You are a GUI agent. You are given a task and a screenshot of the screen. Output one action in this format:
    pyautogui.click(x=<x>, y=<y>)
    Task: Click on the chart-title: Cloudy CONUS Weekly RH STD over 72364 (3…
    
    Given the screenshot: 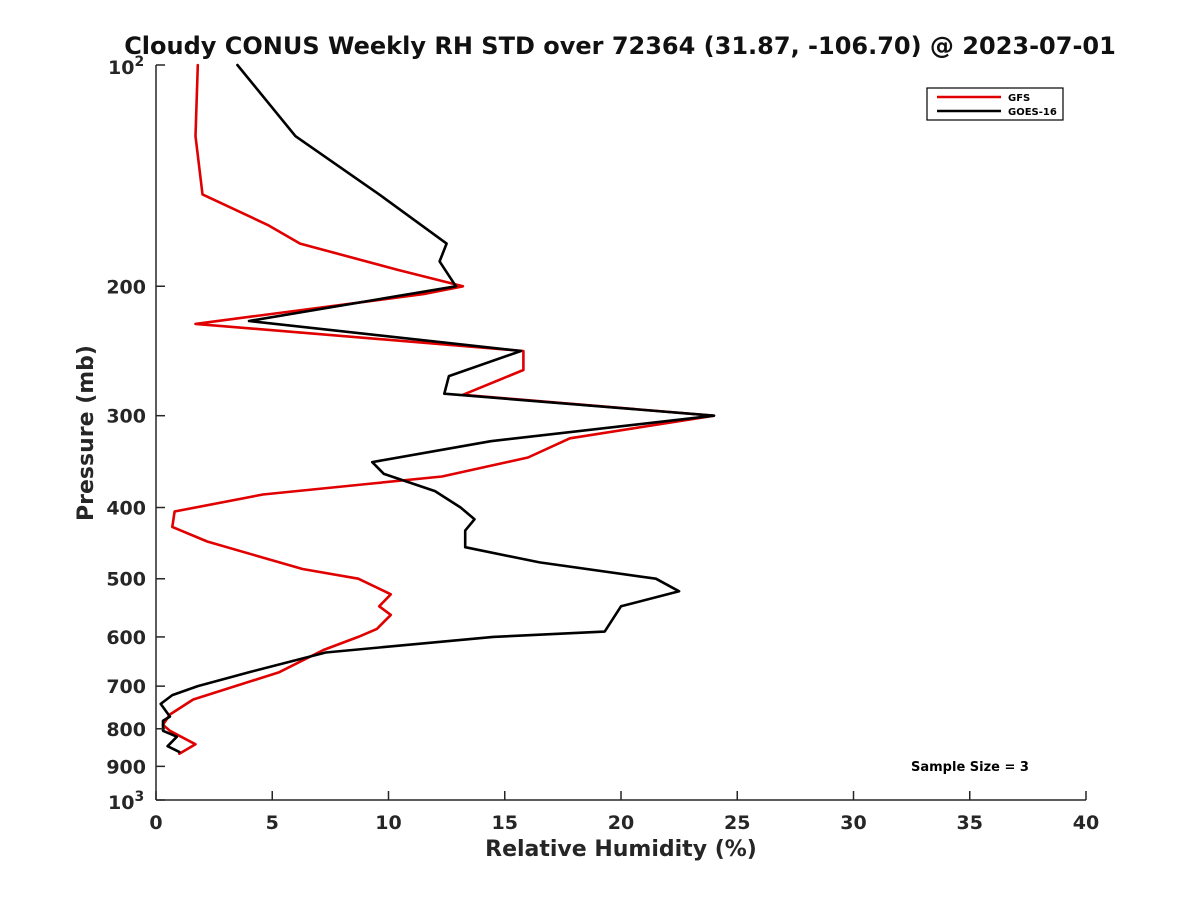 What is the action you would take?
    pyautogui.click(x=620, y=46)
    